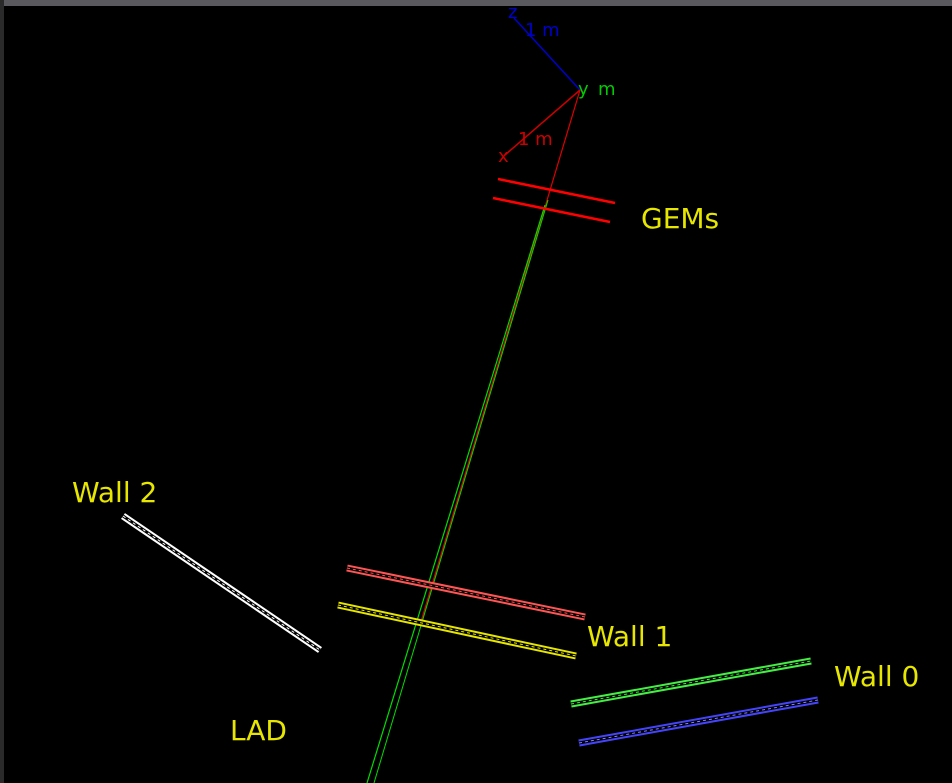 This screenshot has width=952, height=783. Describe the element at coordinates (583, 89) in the screenshot. I see `y-label: y` at that location.